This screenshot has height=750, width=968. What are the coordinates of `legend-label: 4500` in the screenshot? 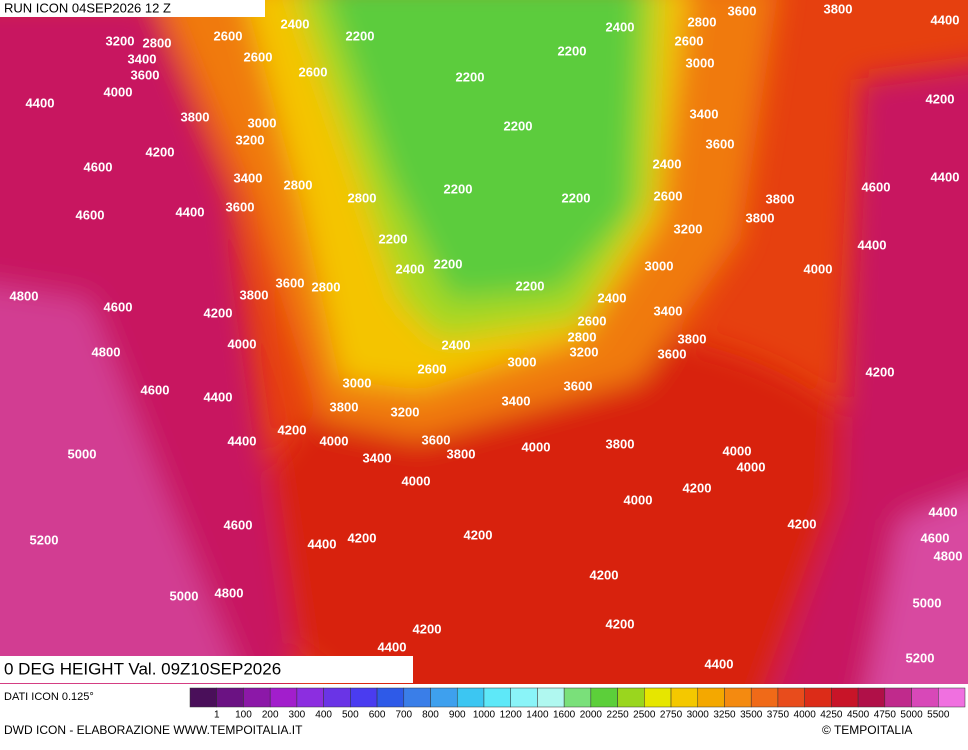 It's located at (858, 715).